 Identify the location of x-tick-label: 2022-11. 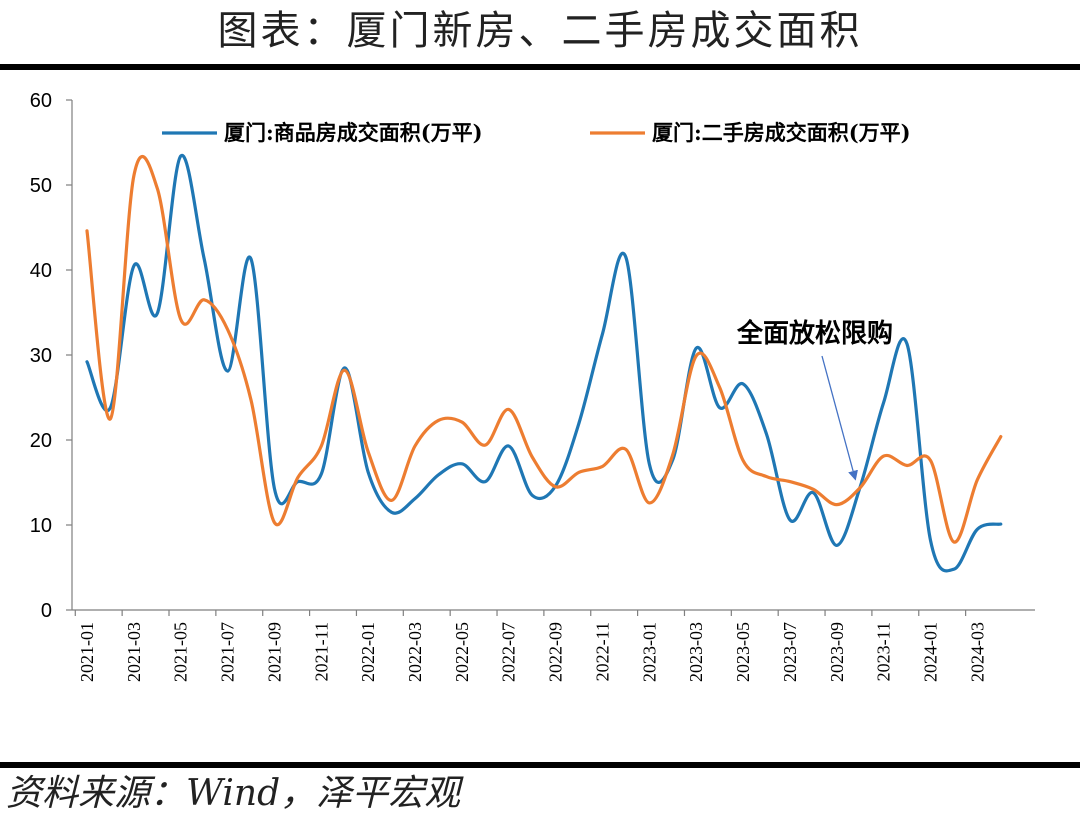
(602, 651).